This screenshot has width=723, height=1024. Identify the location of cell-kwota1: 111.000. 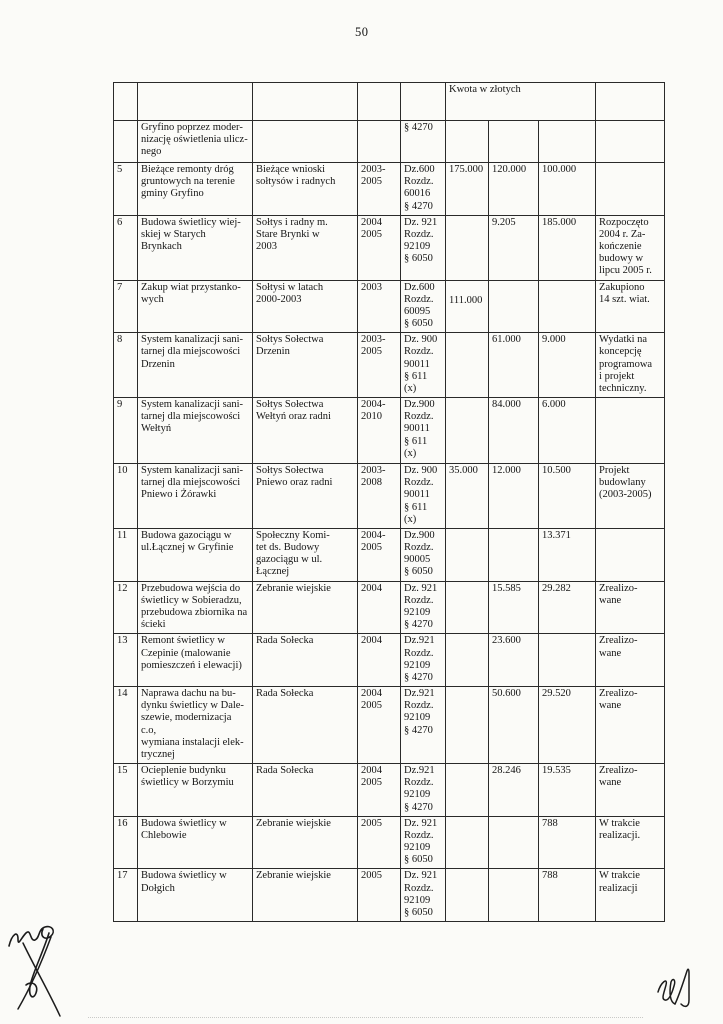
(467, 306).